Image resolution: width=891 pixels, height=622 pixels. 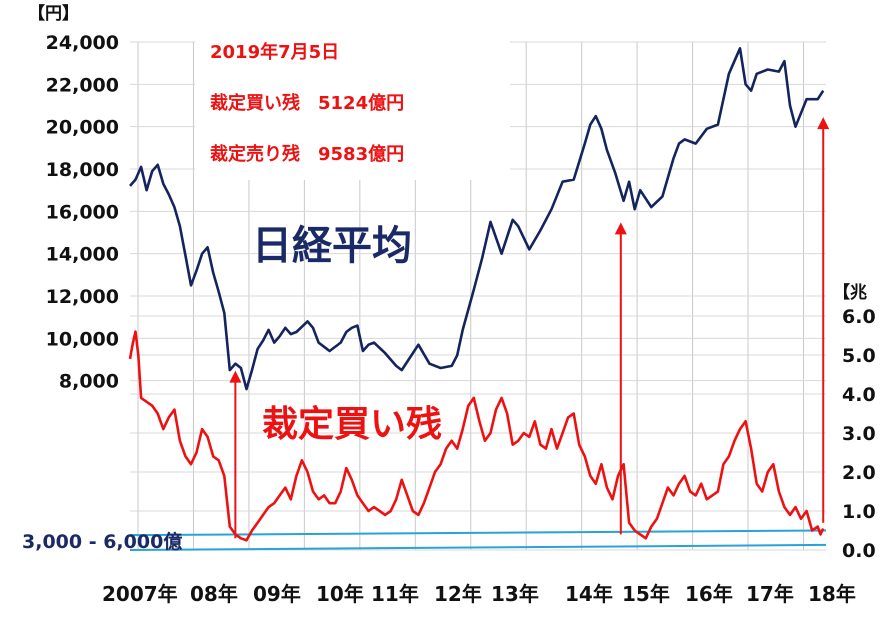 I want to click on info-buy-balance: 裁定買い残 5124億円, so click(x=307, y=103).